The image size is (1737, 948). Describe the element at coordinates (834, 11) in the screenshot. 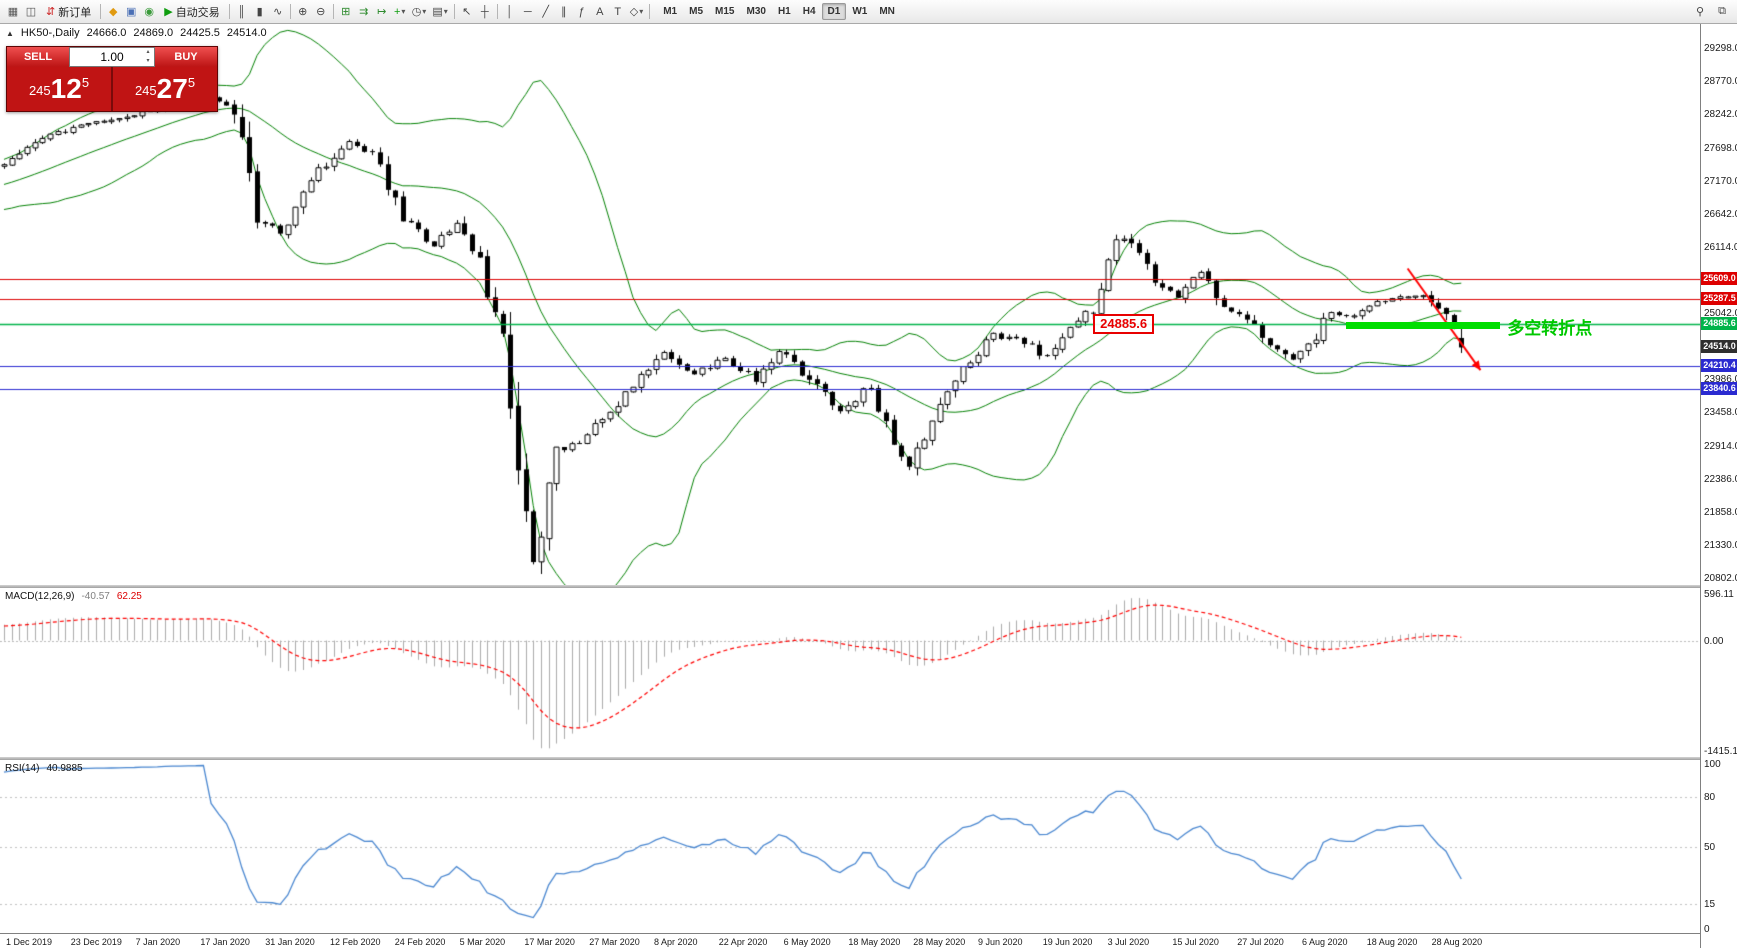

I see `timeframe-d1: D1` at that location.